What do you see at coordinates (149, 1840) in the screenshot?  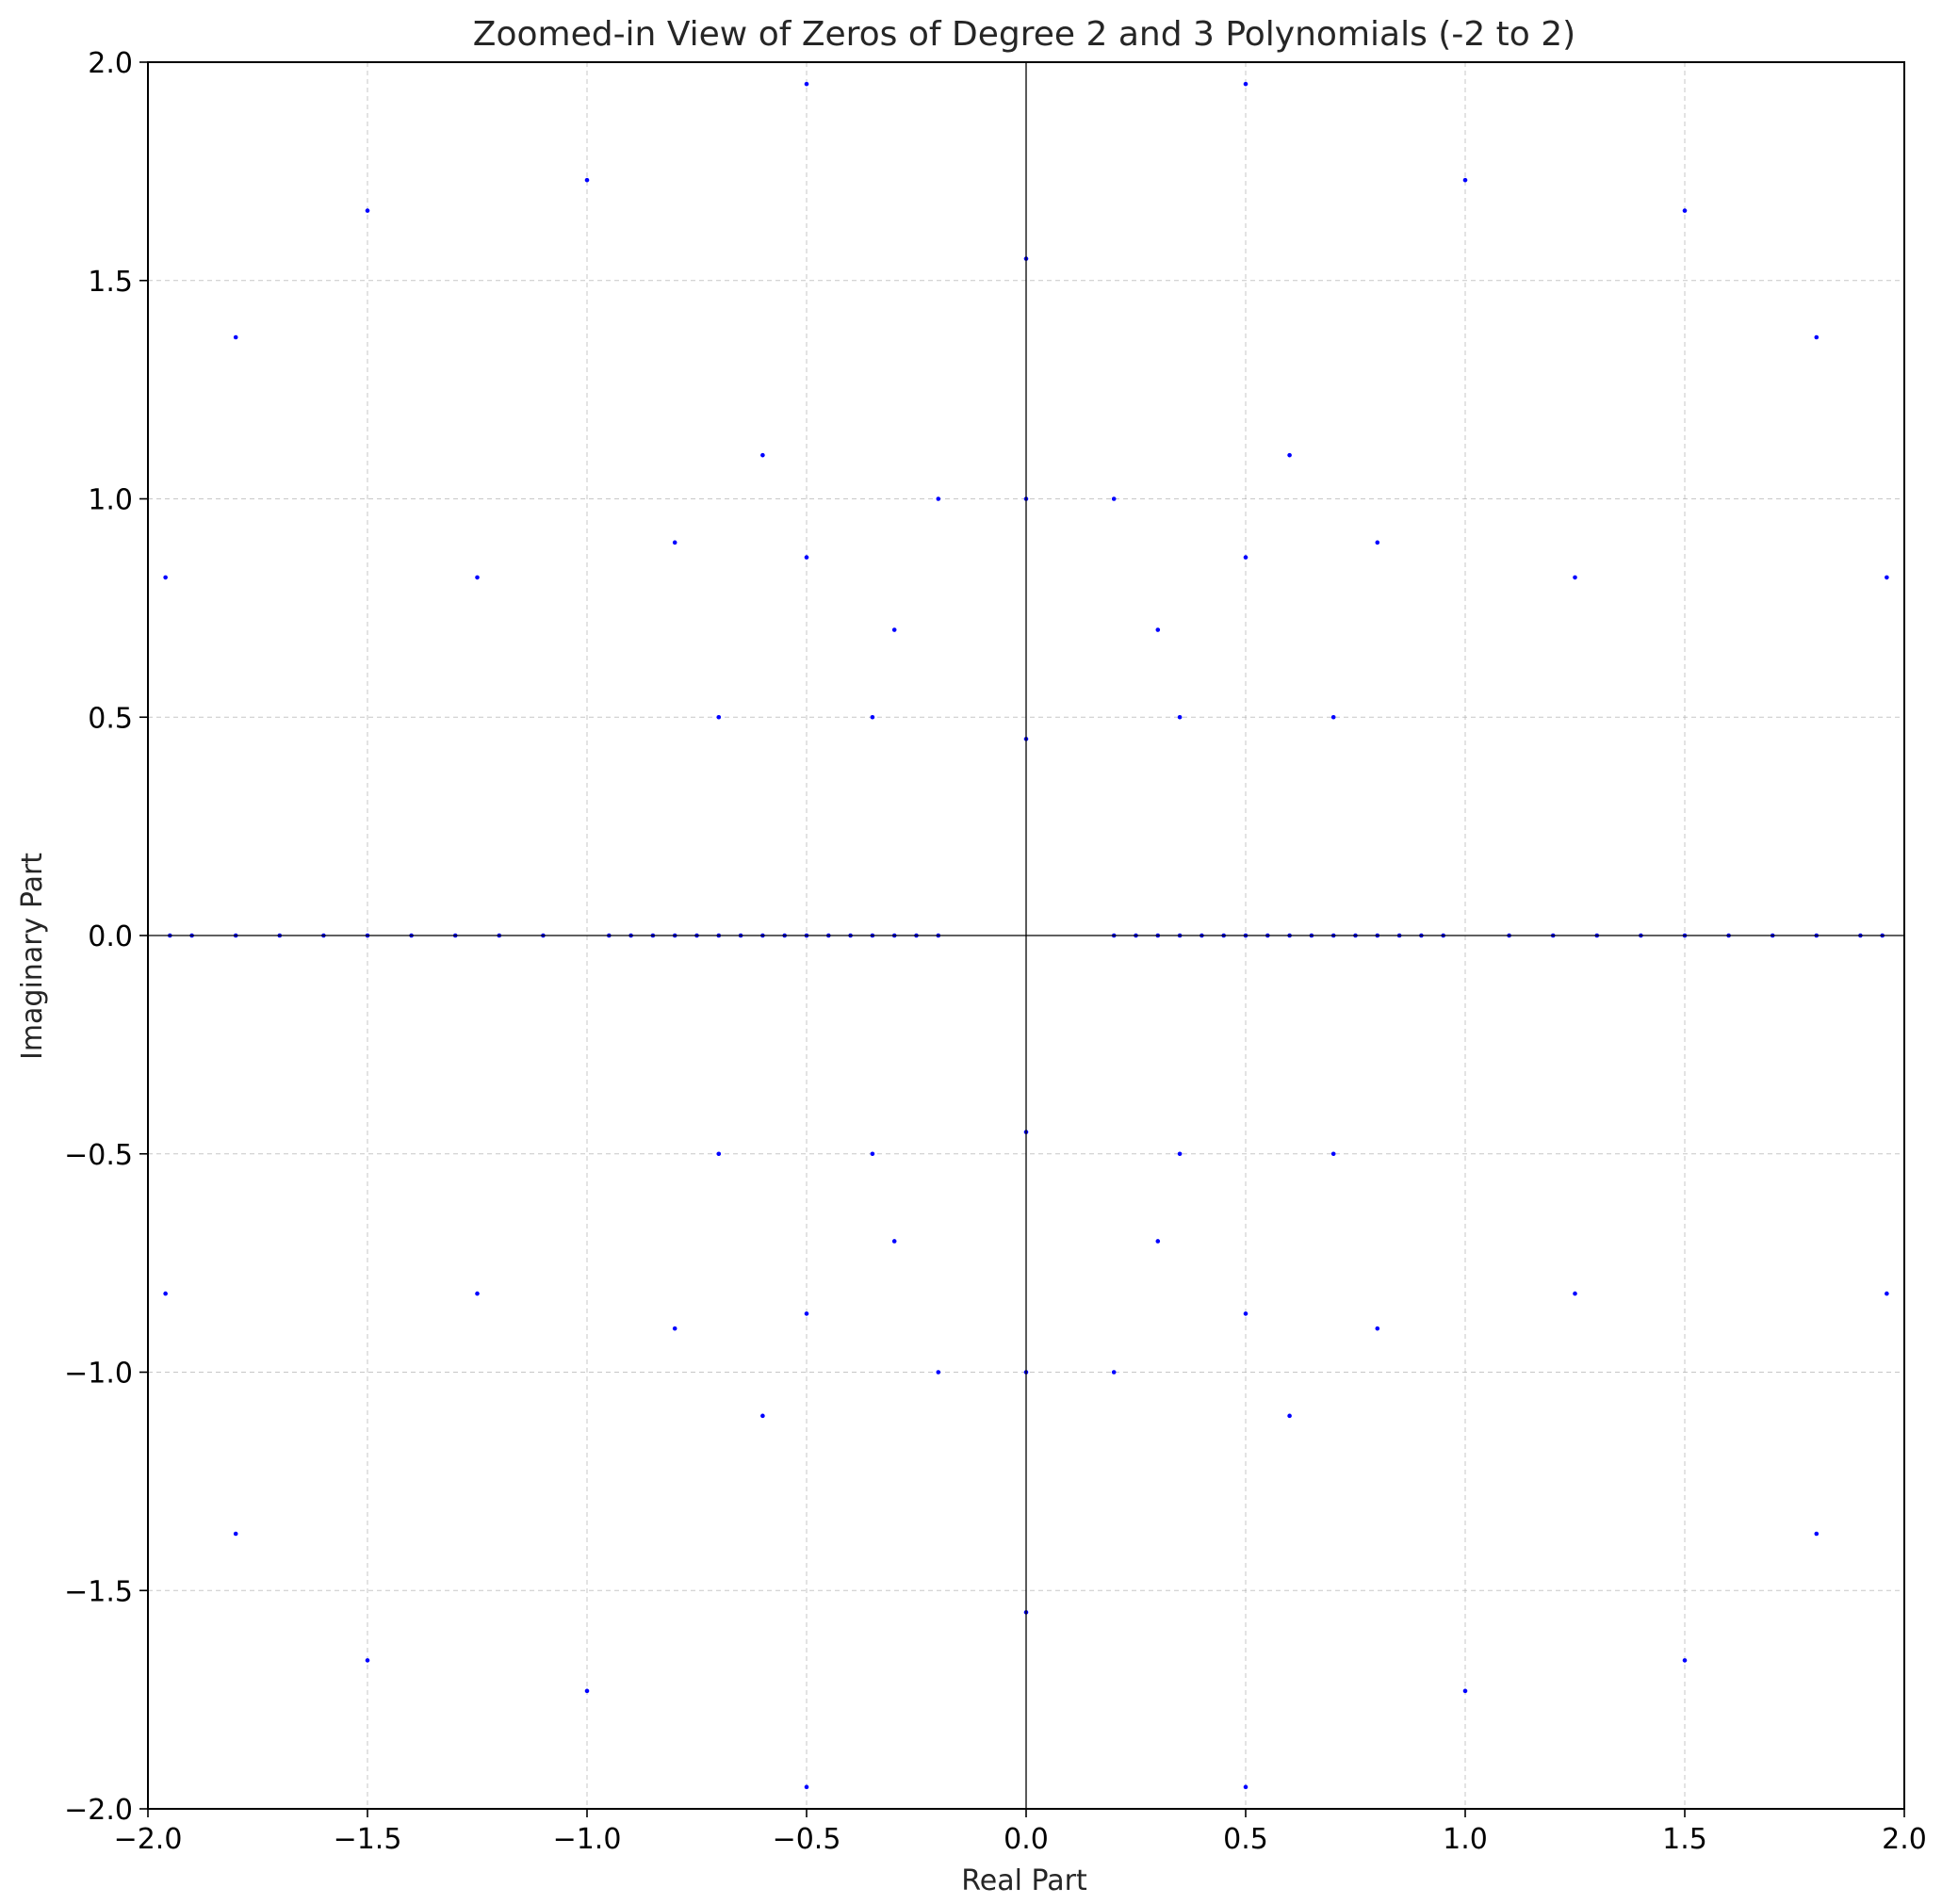 I see `x-tick-label-0: −2.0` at bounding box center [149, 1840].